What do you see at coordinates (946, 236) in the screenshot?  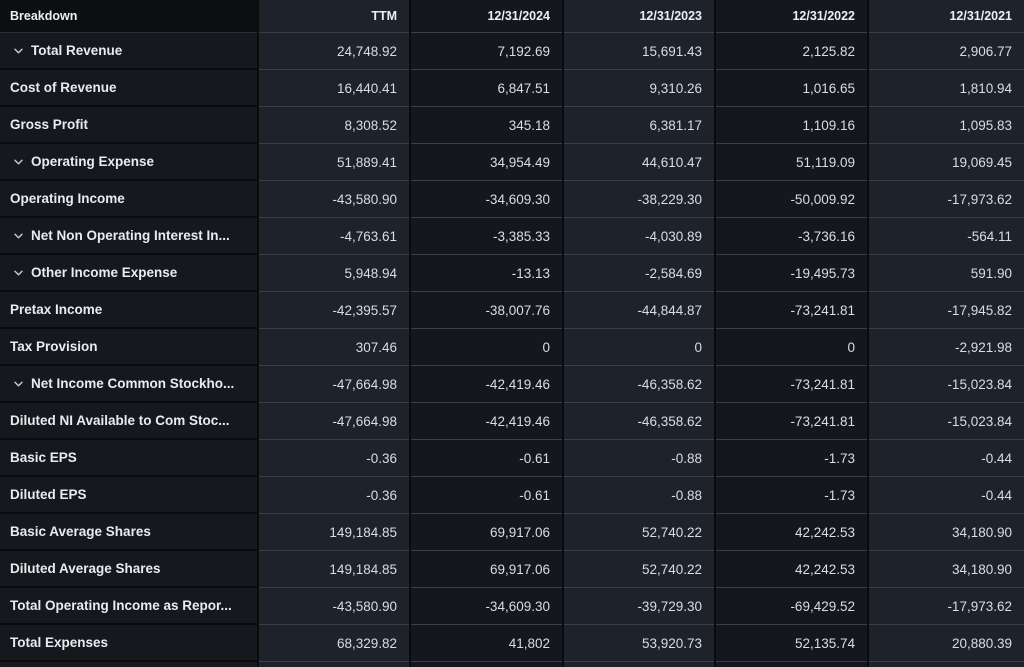 I see `value-cell: -564.11` at bounding box center [946, 236].